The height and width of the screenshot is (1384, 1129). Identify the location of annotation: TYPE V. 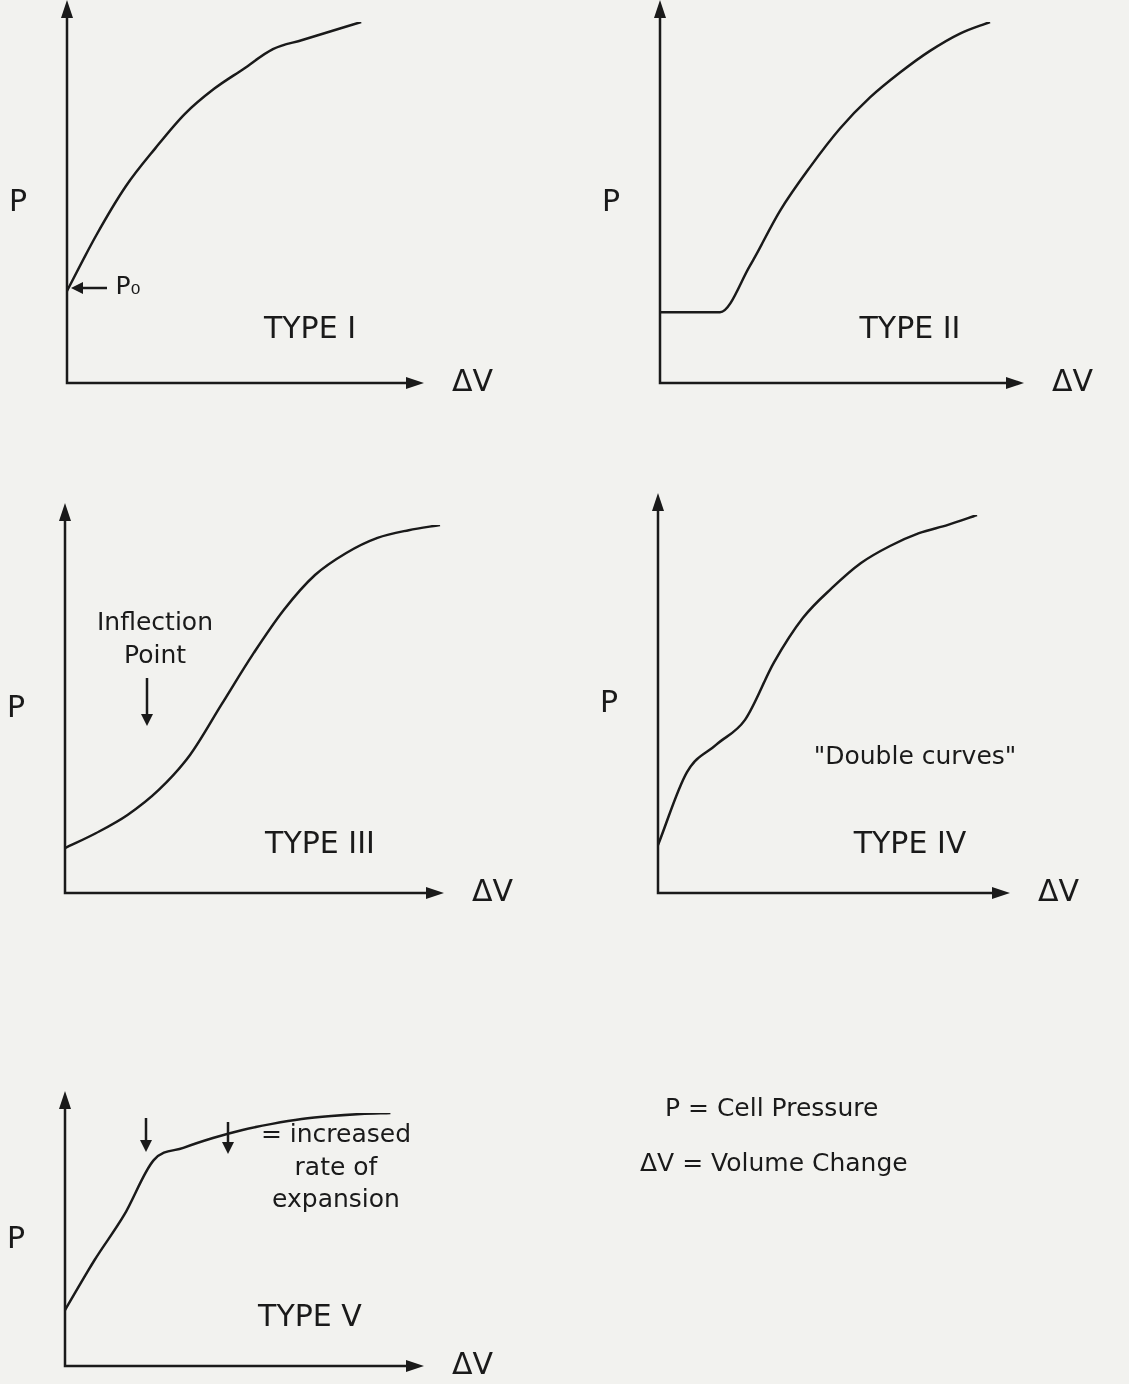
(310, 1316).